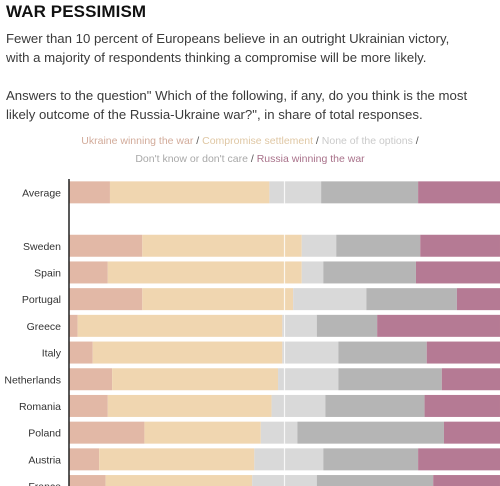  I want to click on category-label: Italy, so click(52, 354).